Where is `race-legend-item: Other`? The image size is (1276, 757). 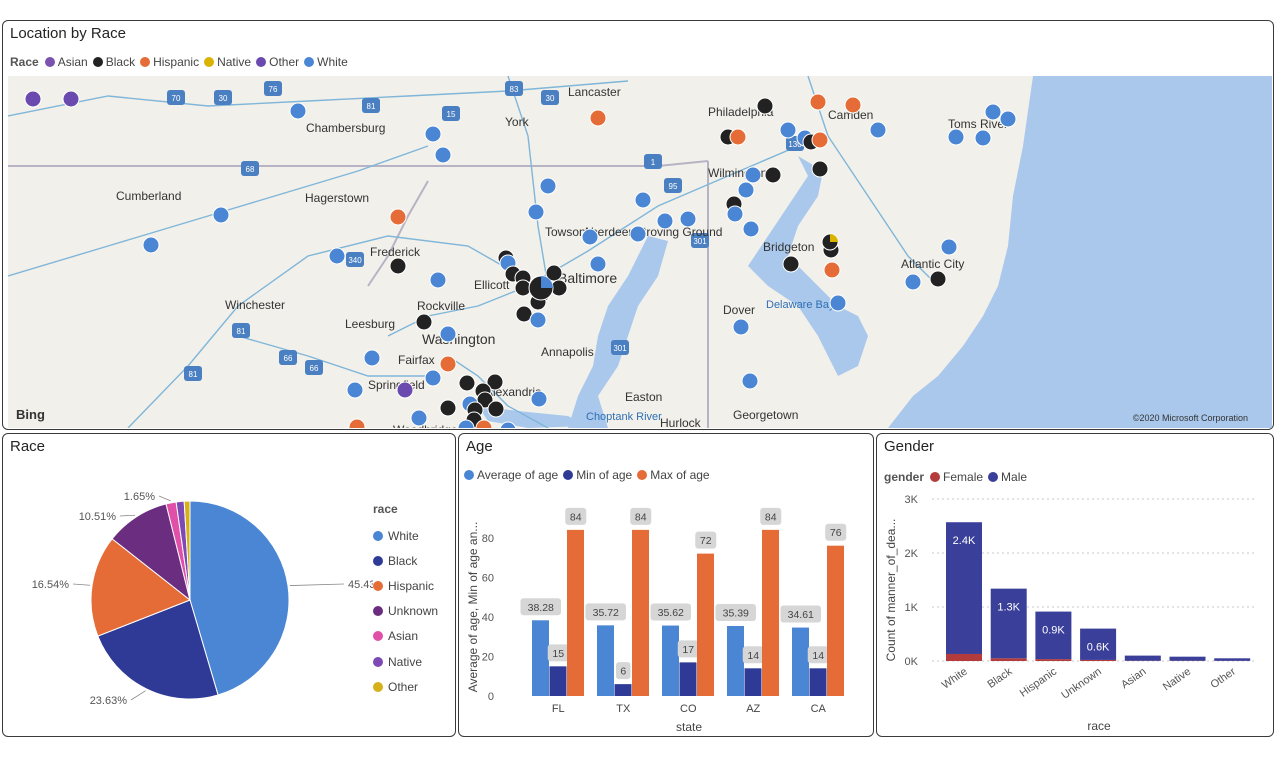 race-legend-item: Other is located at coordinates (405, 686).